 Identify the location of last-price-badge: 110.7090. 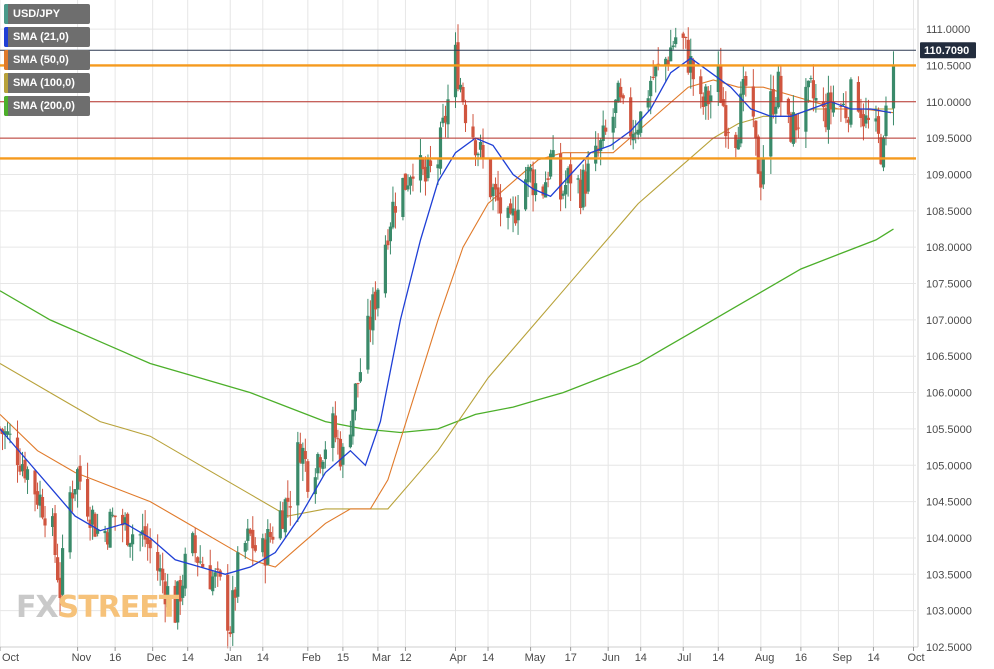
(948, 50).